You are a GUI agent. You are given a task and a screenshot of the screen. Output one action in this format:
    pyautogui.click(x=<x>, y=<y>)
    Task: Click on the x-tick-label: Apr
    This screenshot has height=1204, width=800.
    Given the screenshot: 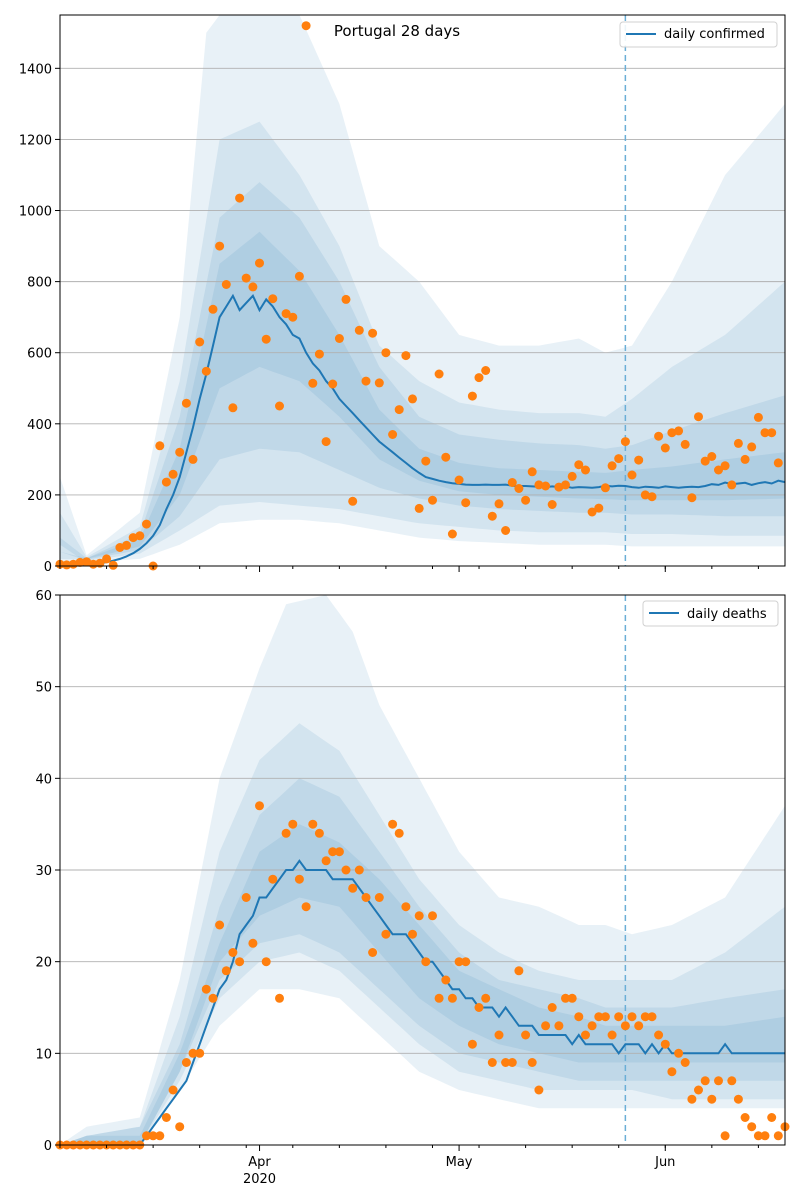 What is the action you would take?
    pyautogui.click(x=259, y=1162)
    